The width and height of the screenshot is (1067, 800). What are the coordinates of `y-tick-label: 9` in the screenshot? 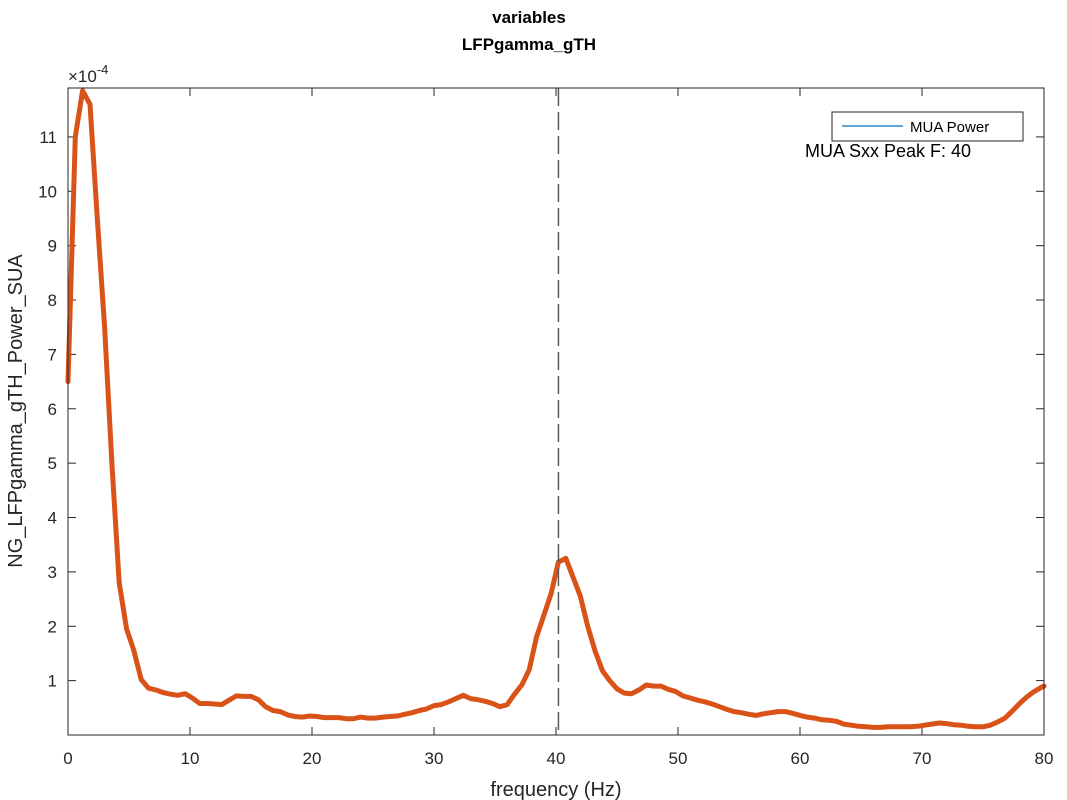 It's located at (52, 246).